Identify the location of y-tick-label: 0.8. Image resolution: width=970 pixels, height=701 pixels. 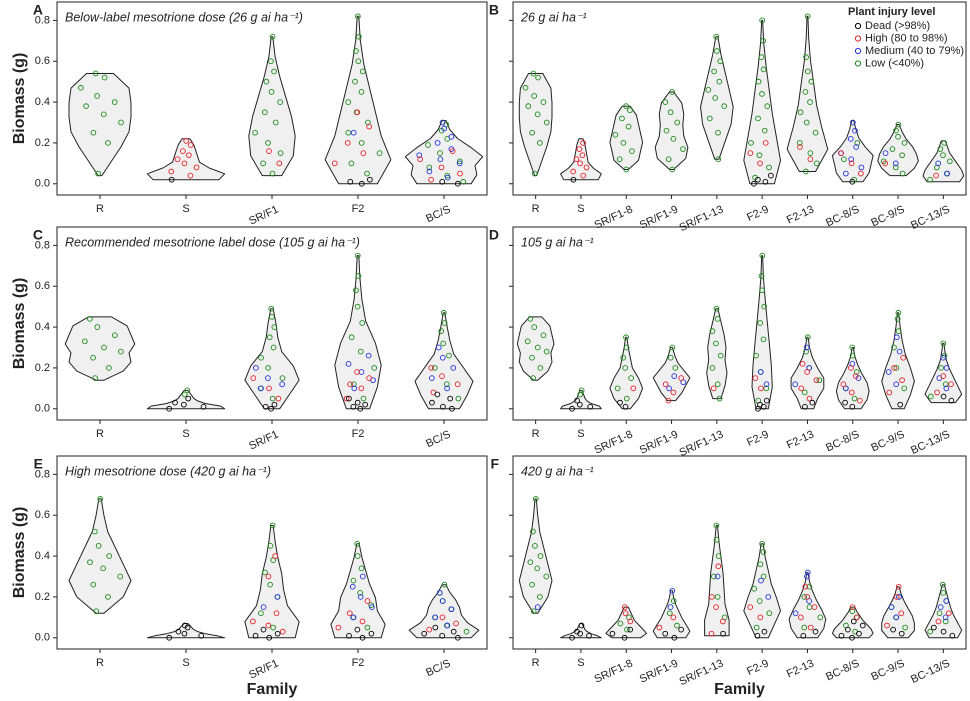
(42, 20).